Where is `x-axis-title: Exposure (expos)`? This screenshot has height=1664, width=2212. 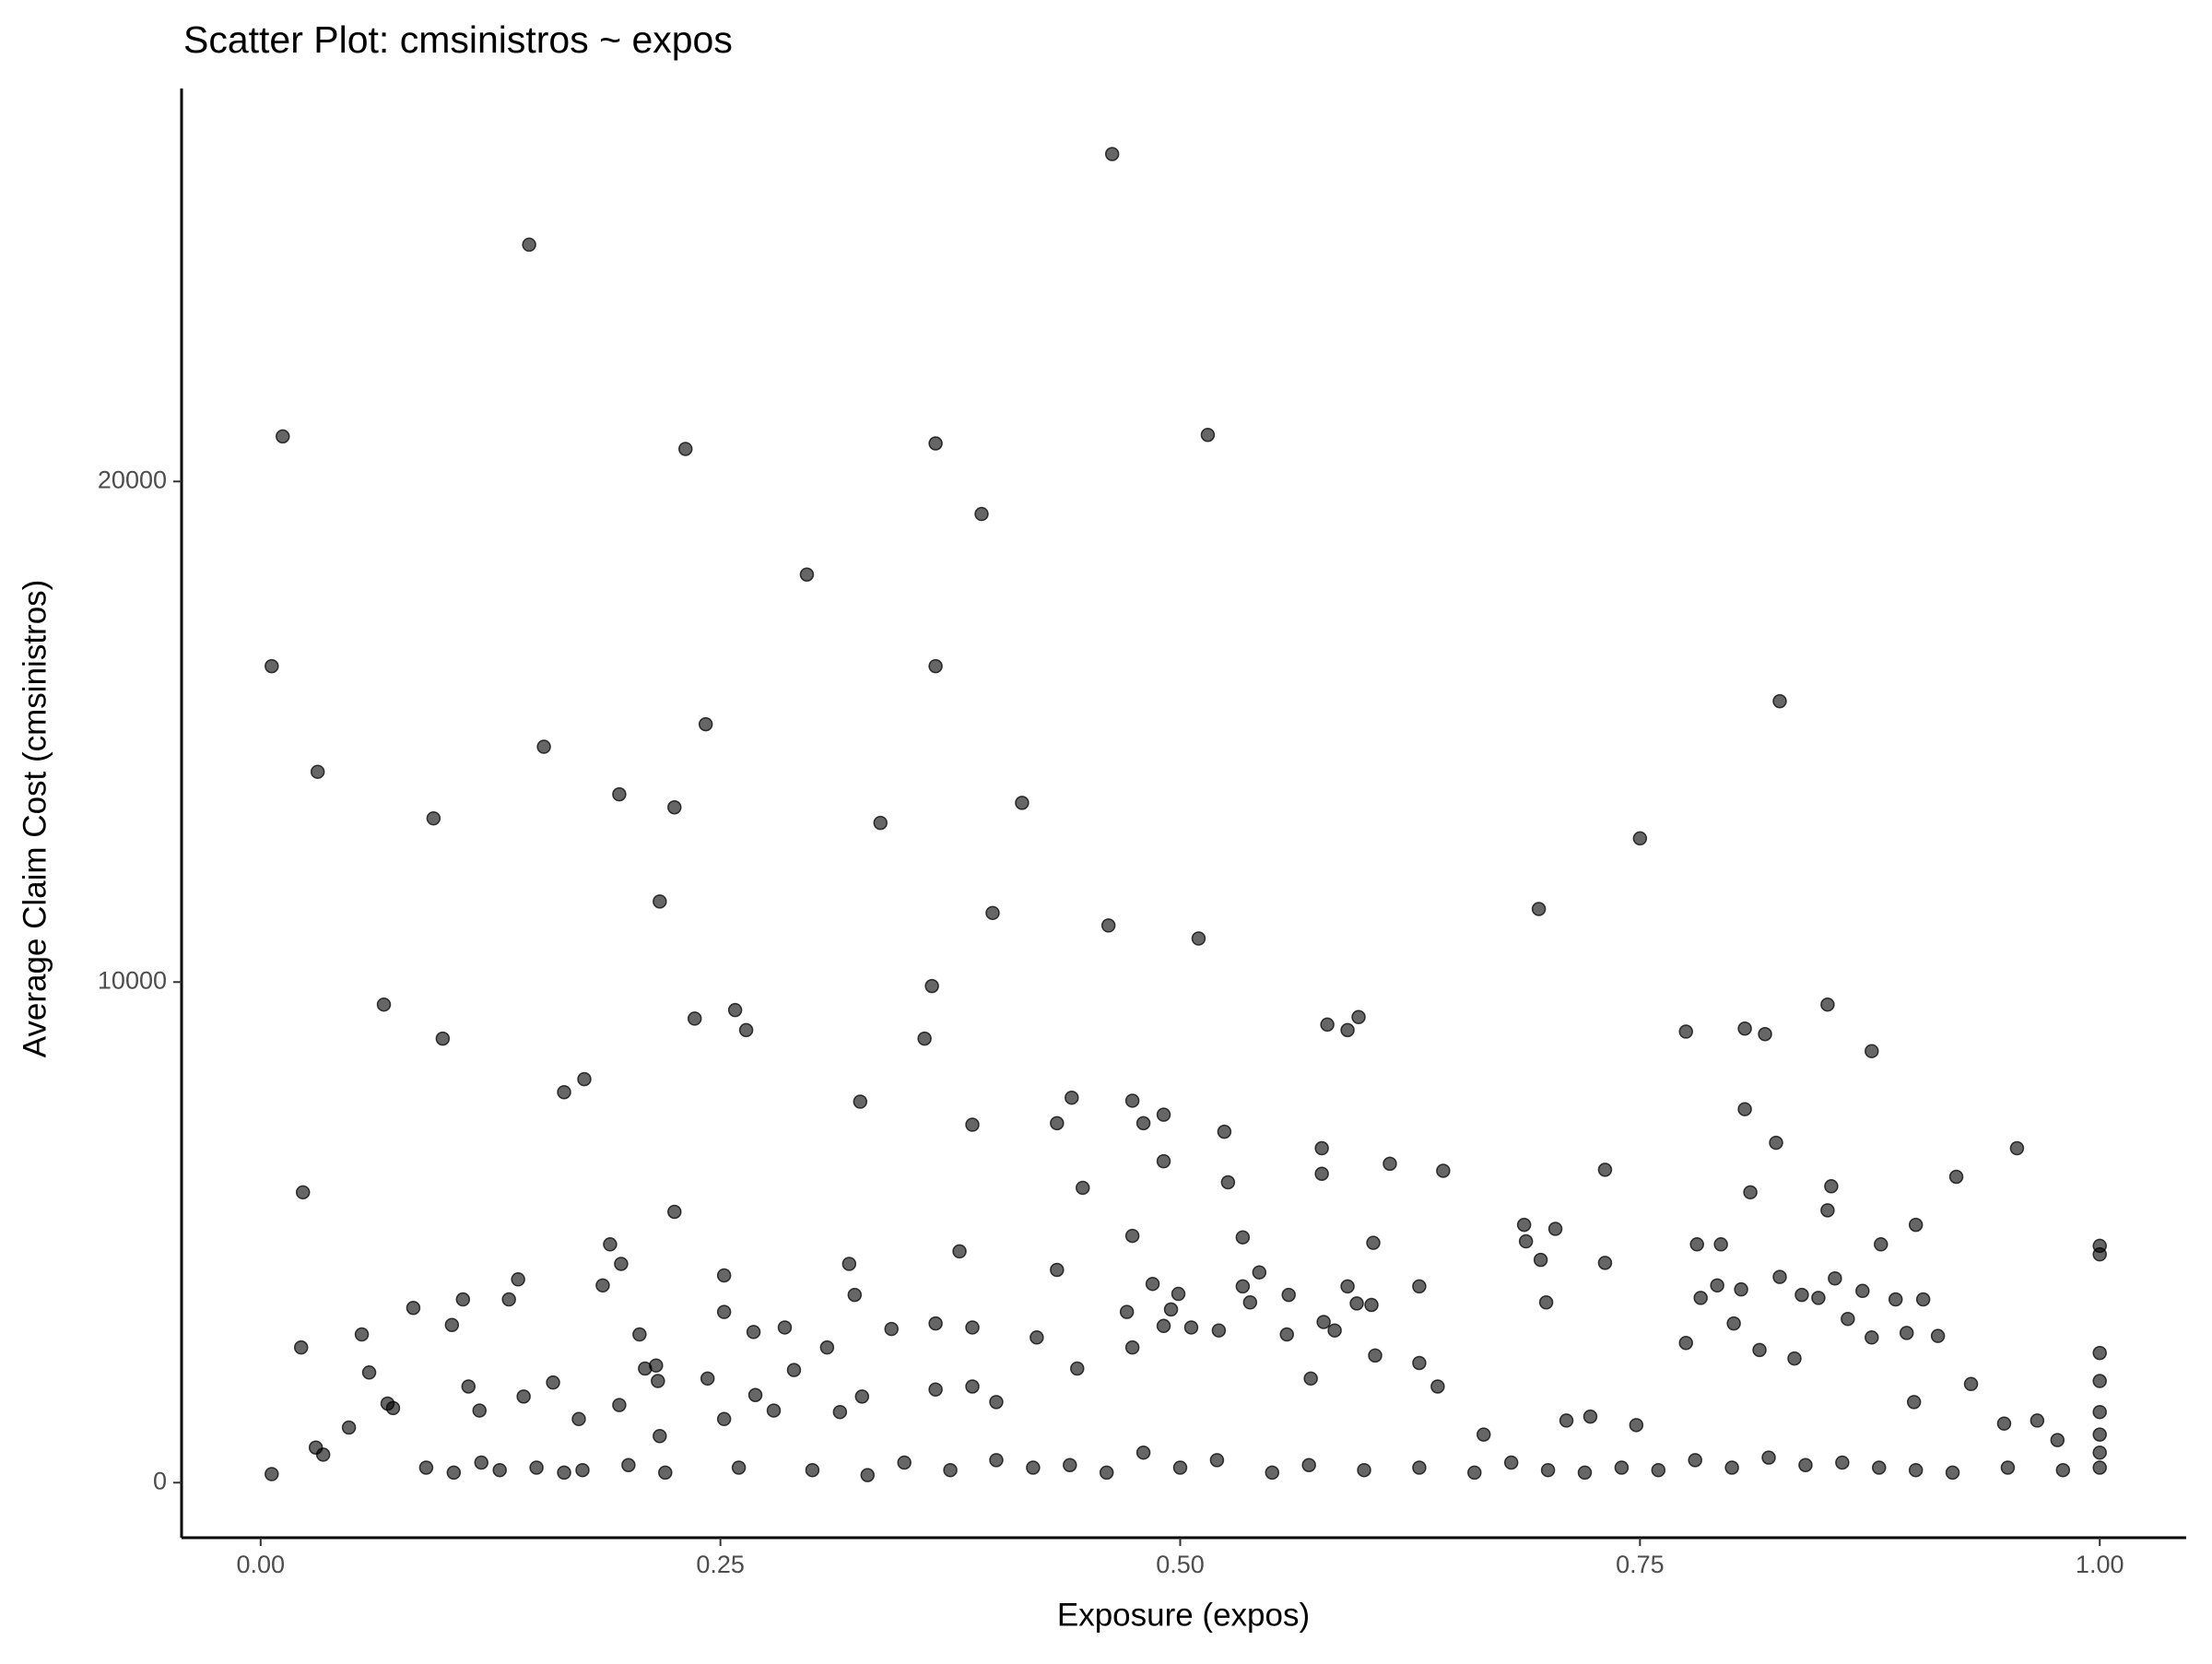
x-axis-title: Exposure (expos) is located at coordinates (1183, 1615).